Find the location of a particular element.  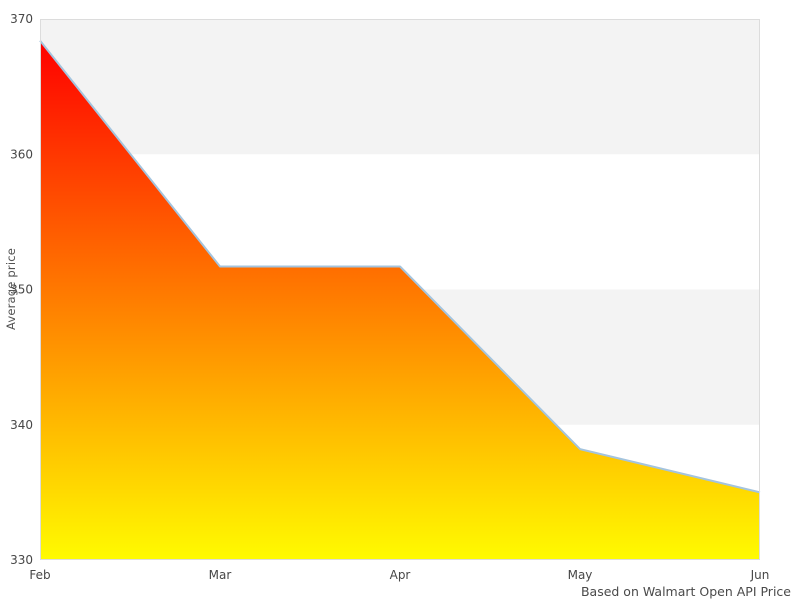

y-axis-title: Average price is located at coordinates (11, 289).